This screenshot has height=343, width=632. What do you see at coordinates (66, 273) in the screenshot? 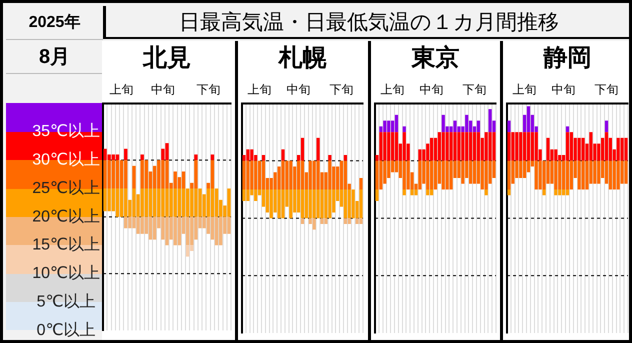
I see `y-tick-label: 10℃以上` at bounding box center [66, 273].